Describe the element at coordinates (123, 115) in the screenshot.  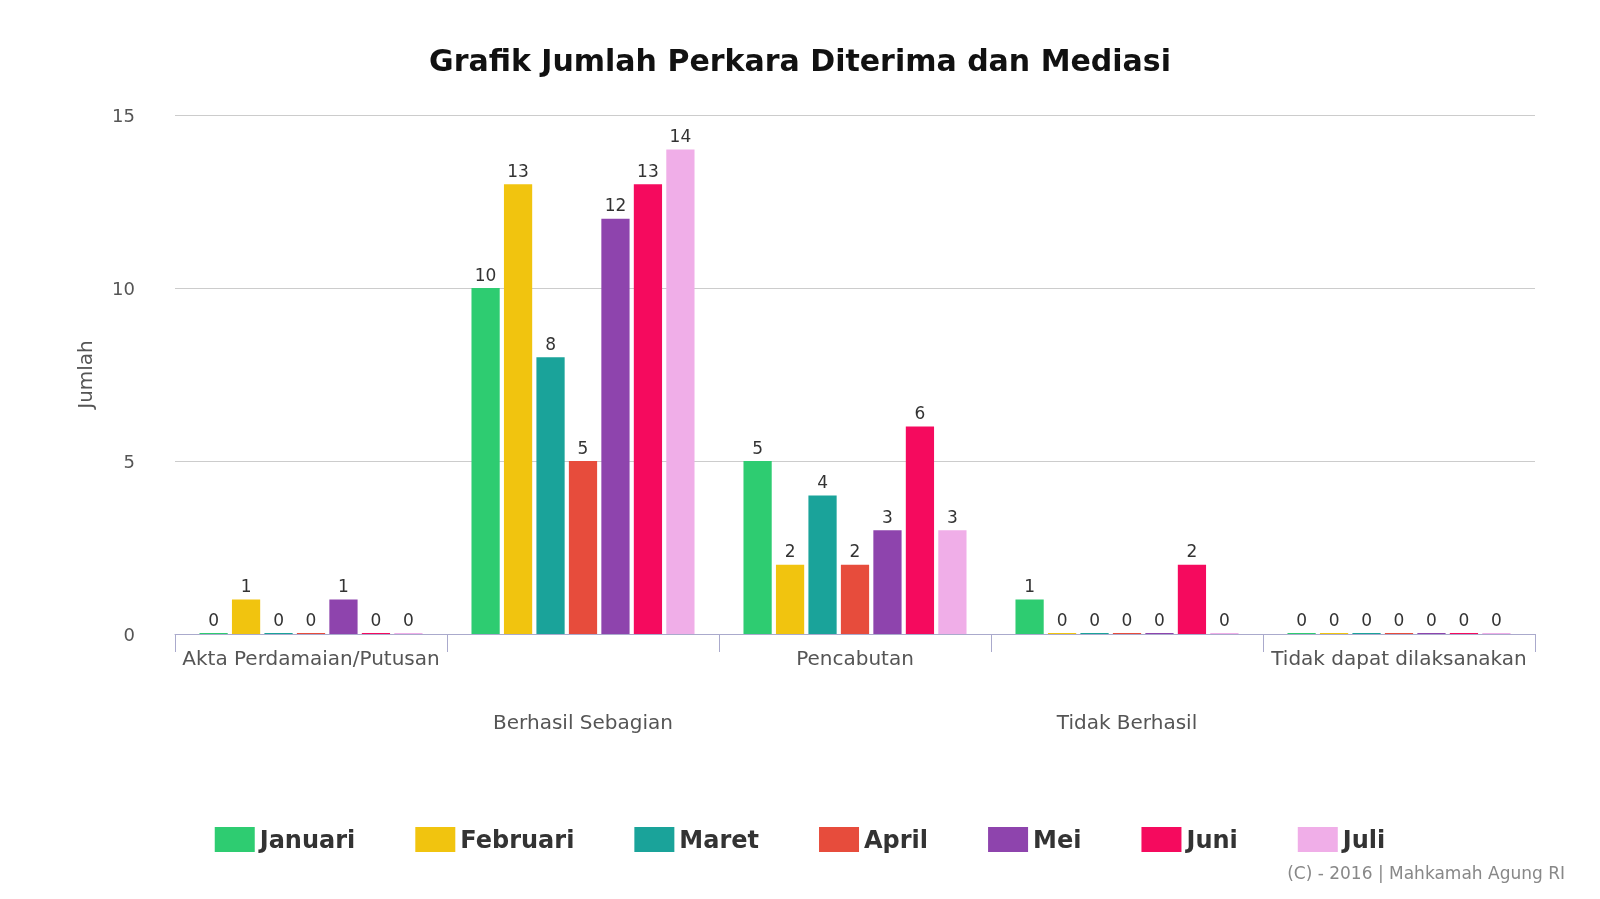
I see `y-tick-label: 15` at that location.